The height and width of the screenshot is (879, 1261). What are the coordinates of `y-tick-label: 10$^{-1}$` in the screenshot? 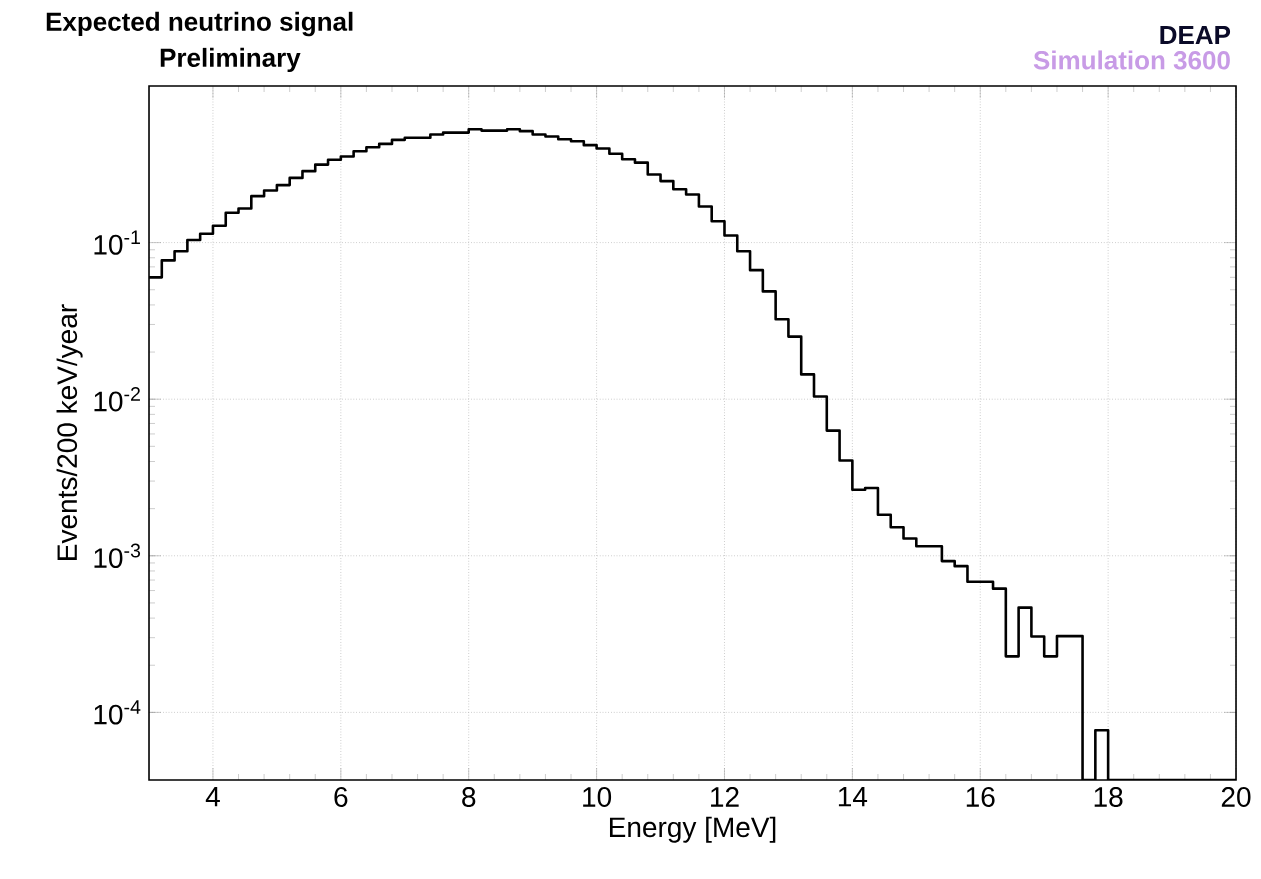 It's located at (117, 242).